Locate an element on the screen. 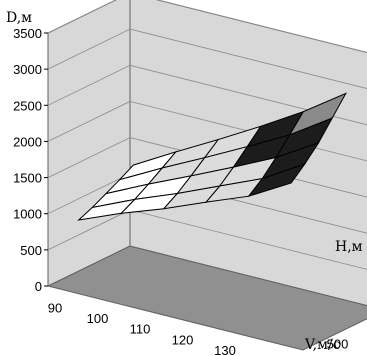 The image size is (367, 356). x-tick-label: 130 is located at coordinates (225, 349).